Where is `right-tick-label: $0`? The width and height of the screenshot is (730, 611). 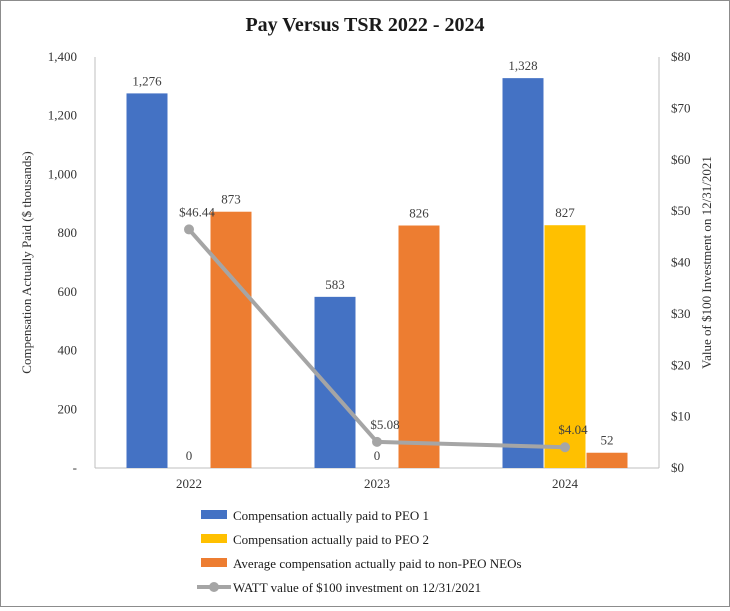 right-tick-label: $0 is located at coordinates (677, 467).